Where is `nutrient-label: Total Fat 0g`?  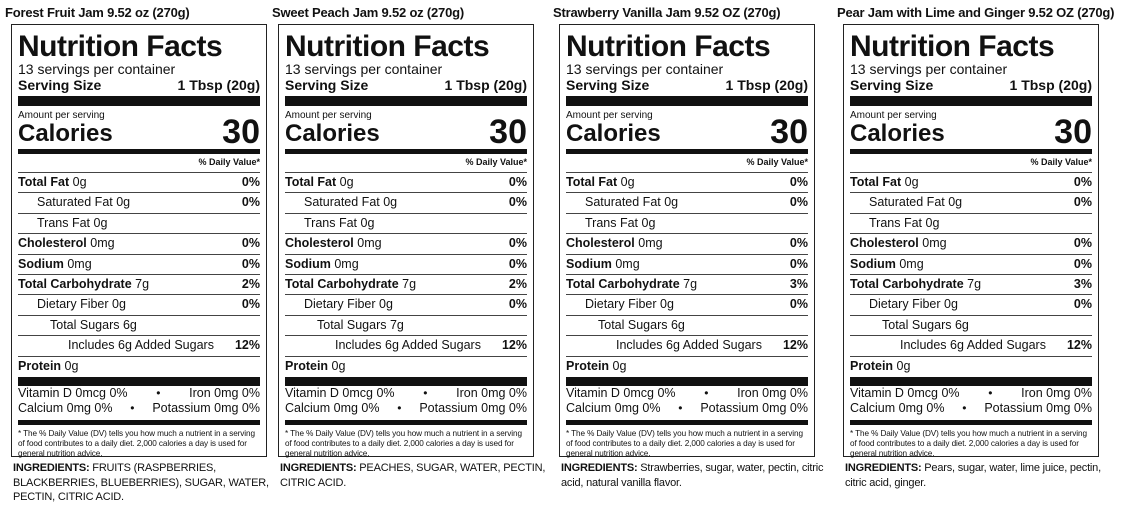 nutrient-label: Total Fat 0g is located at coordinates (319, 182).